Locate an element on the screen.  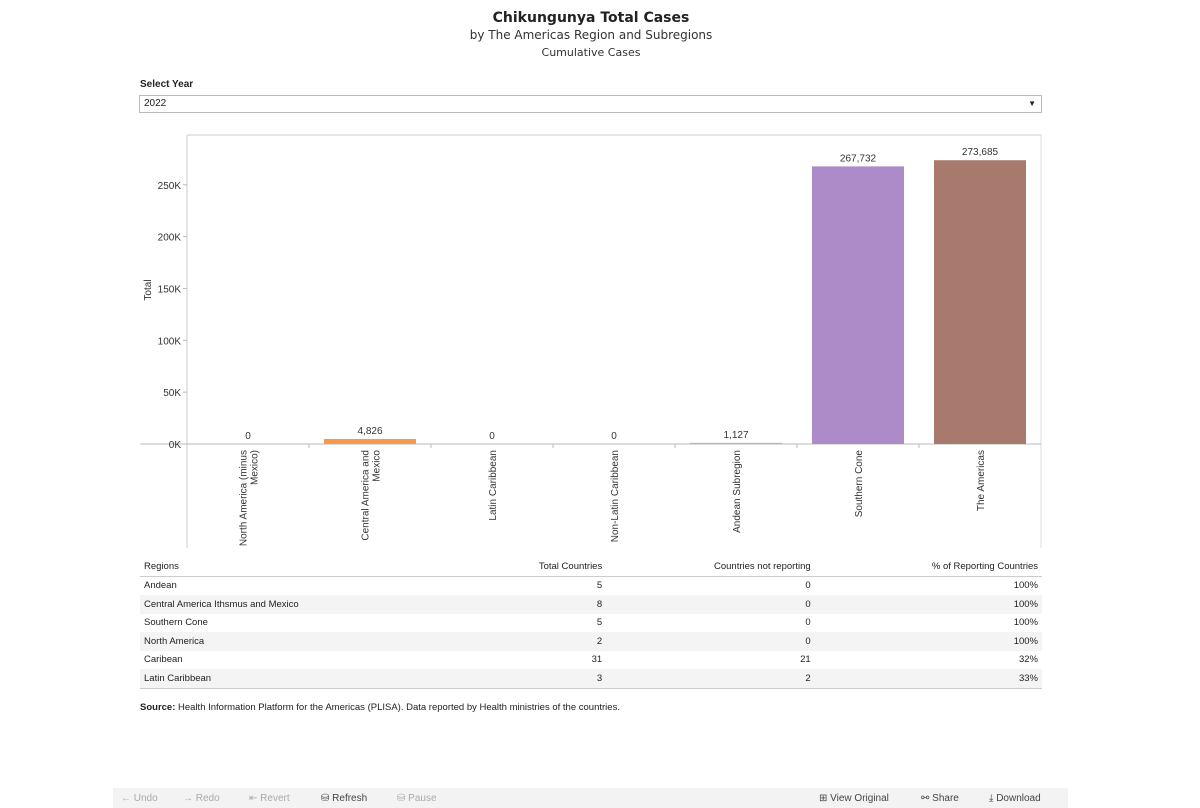
data-label: 1,127 is located at coordinates (735, 435).